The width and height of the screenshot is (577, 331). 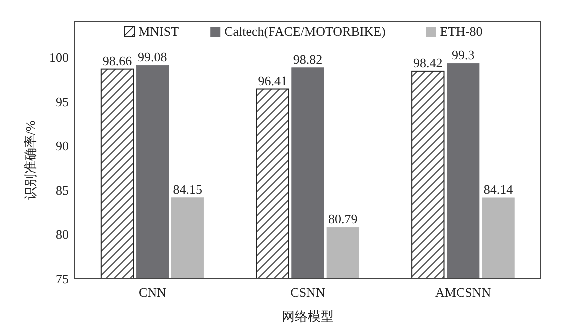 What do you see at coordinates (273, 80) in the screenshot?
I see `data-label: 96.41` at bounding box center [273, 80].